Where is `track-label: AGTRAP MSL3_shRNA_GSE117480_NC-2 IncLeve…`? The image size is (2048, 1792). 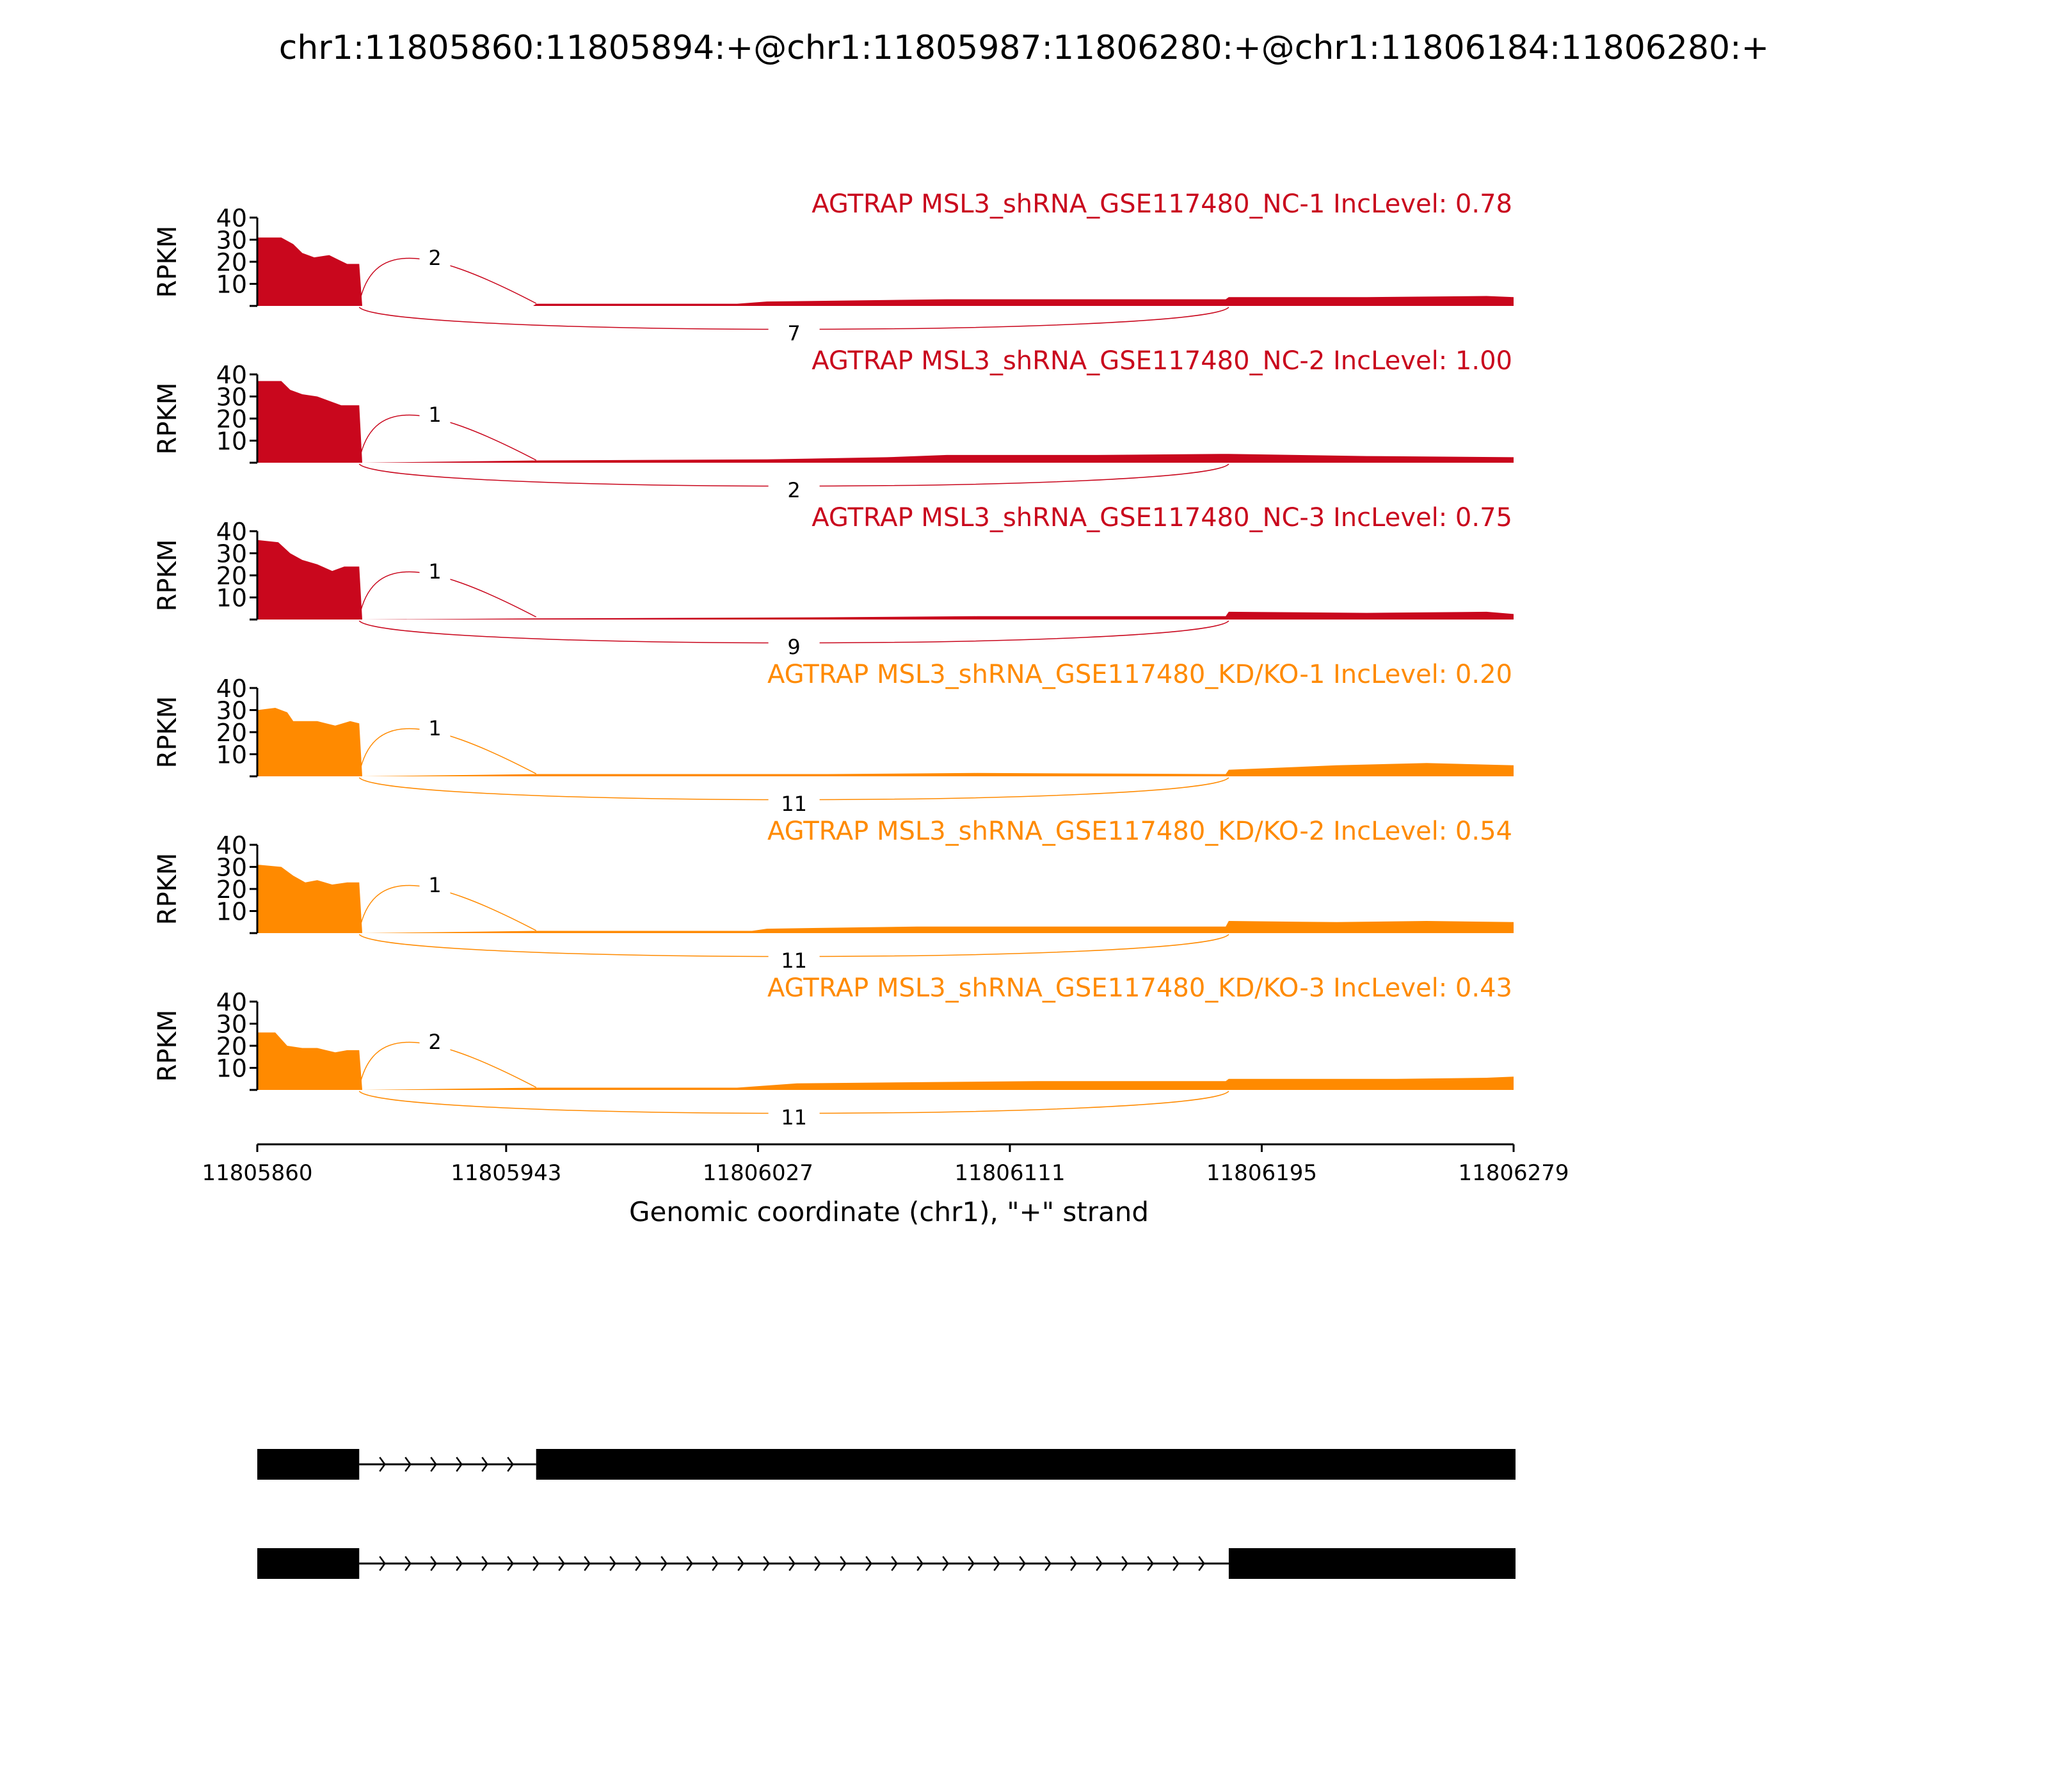
track-label: AGTRAP MSL3_shRNA_GSE117480_NC-2 IncLeve… is located at coordinates (1162, 361).